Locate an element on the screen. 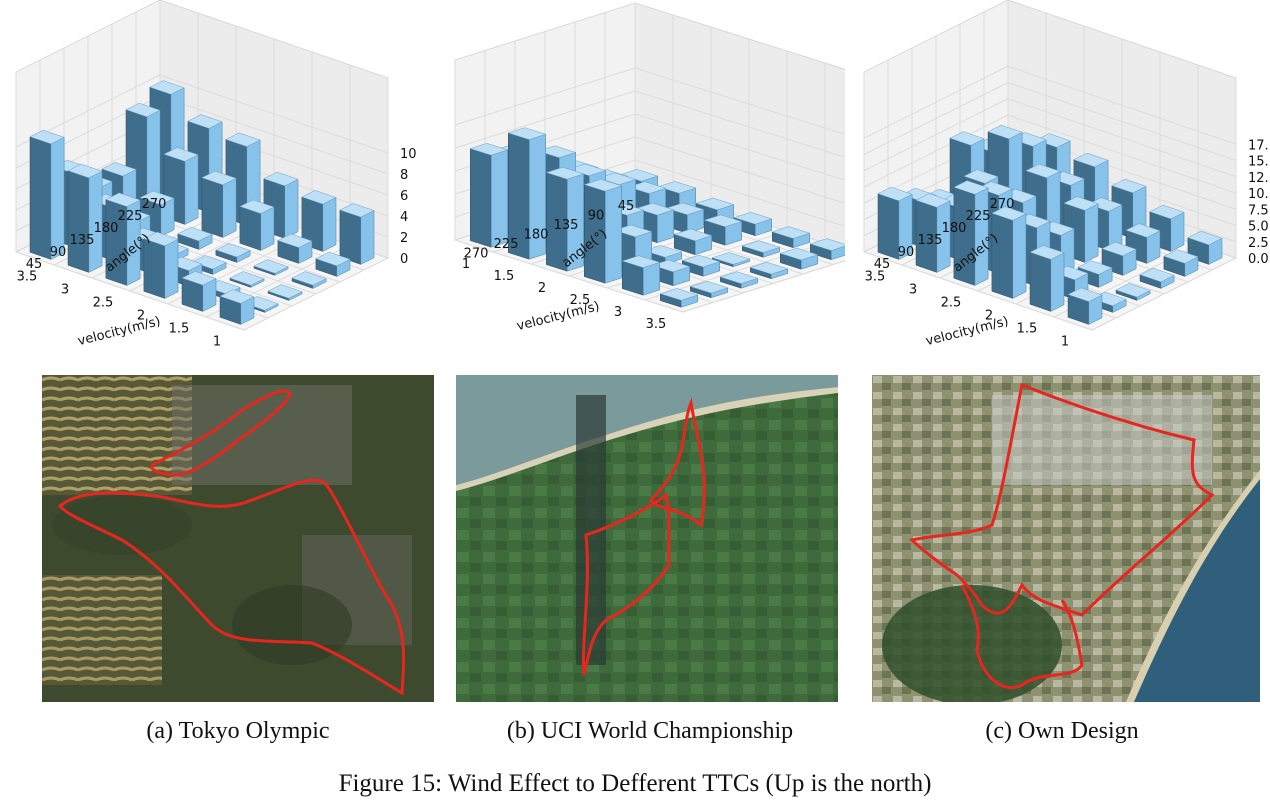  z-tick-label: 10 is located at coordinates (408, 154).